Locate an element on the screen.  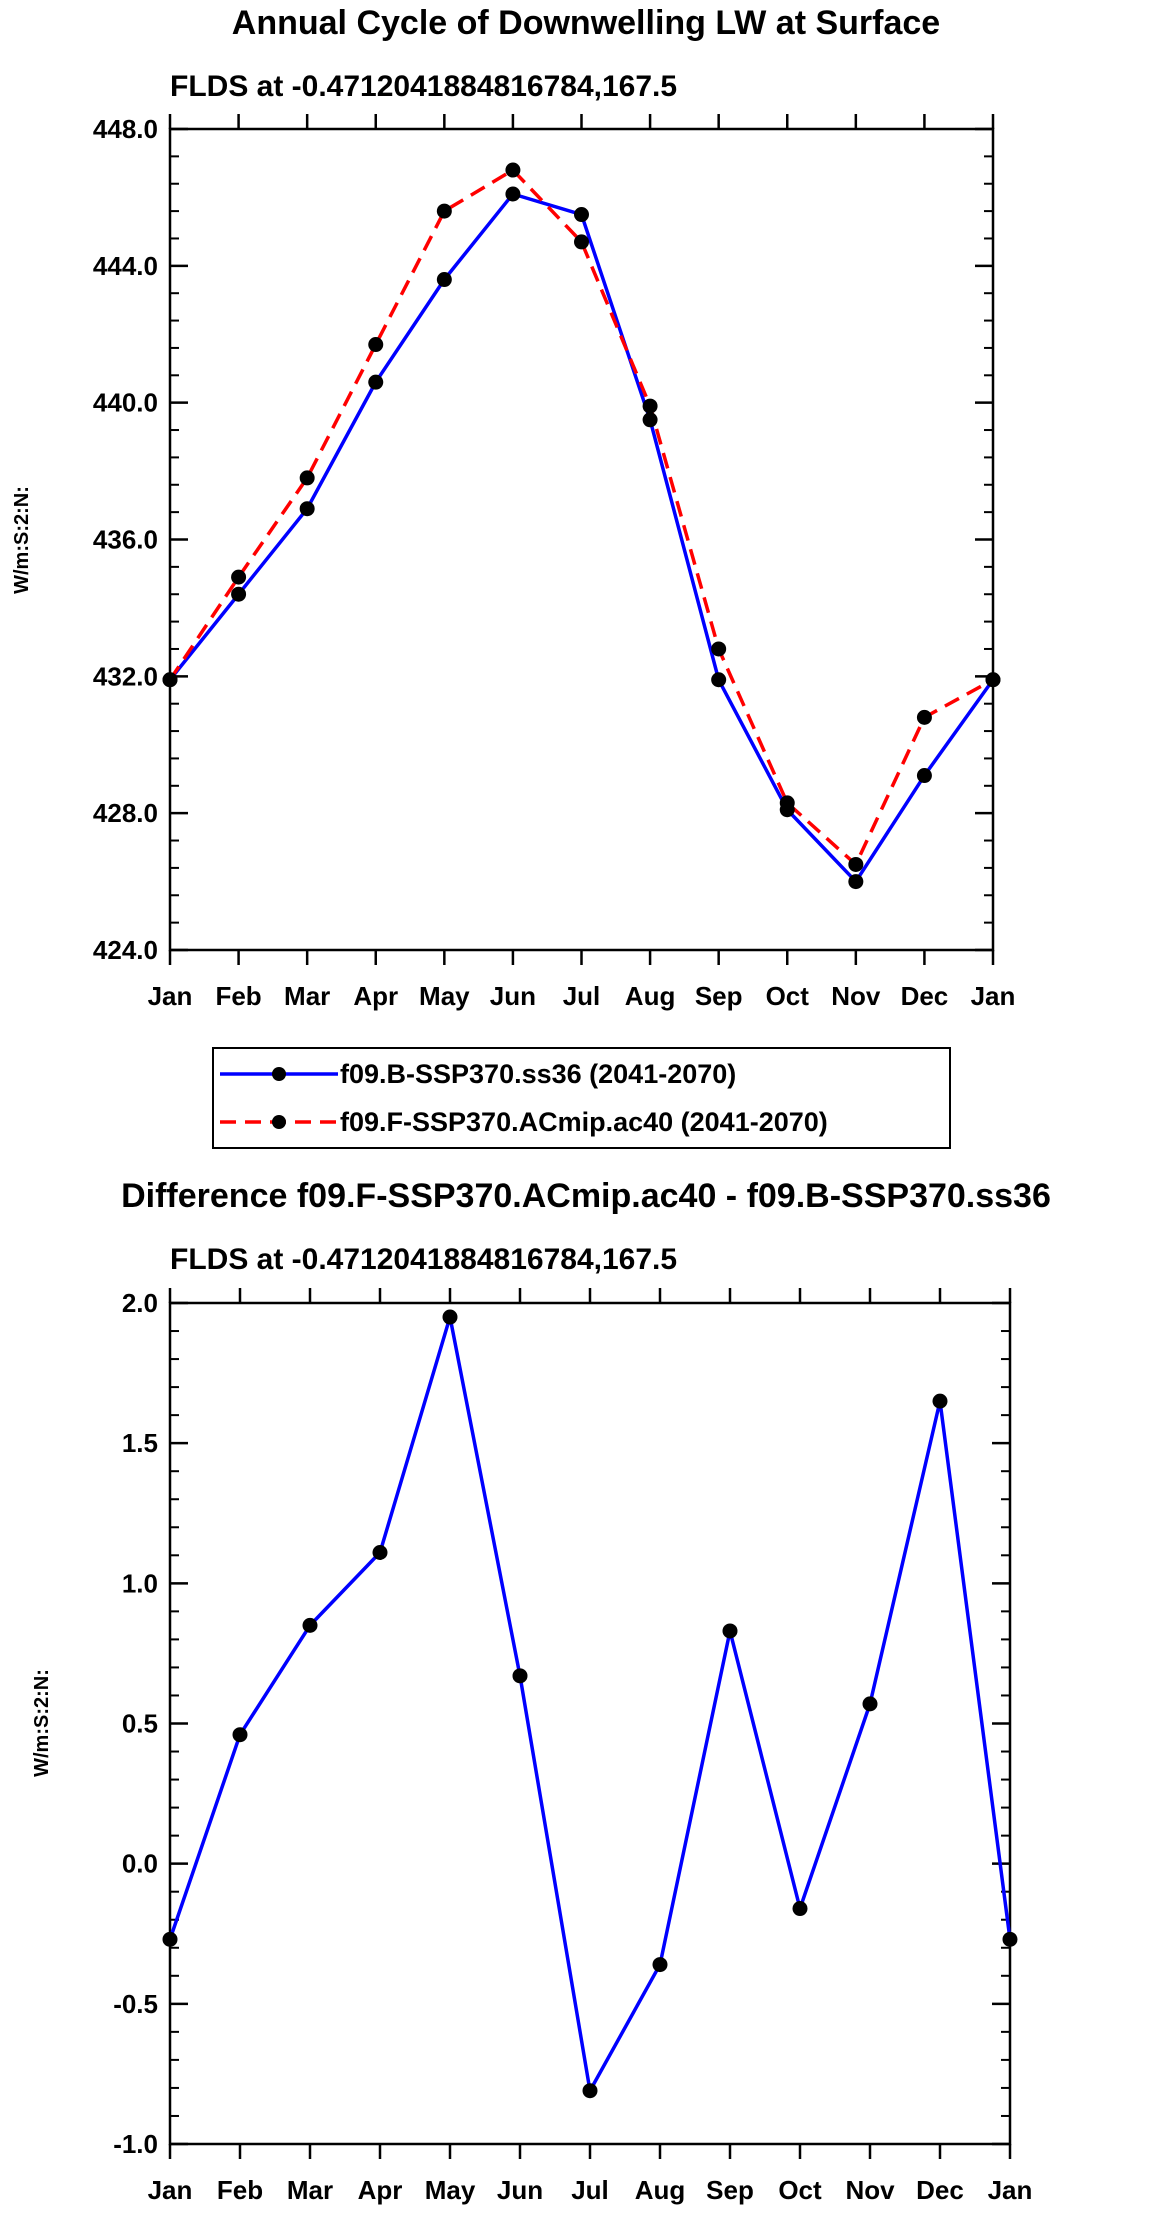
chart2-subtitle: FLDS at -0.4712041884816784,167.5 is located at coordinates (423, 1259).